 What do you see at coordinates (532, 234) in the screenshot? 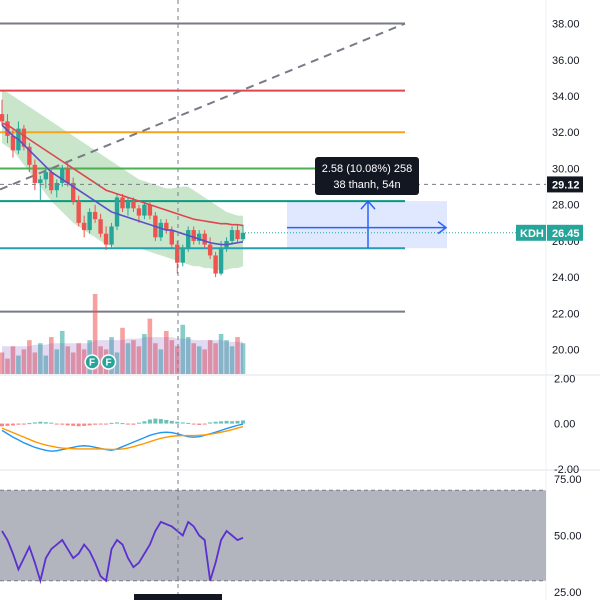
I see `symbol-tag-text: KDH` at bounding box center [532, 234].